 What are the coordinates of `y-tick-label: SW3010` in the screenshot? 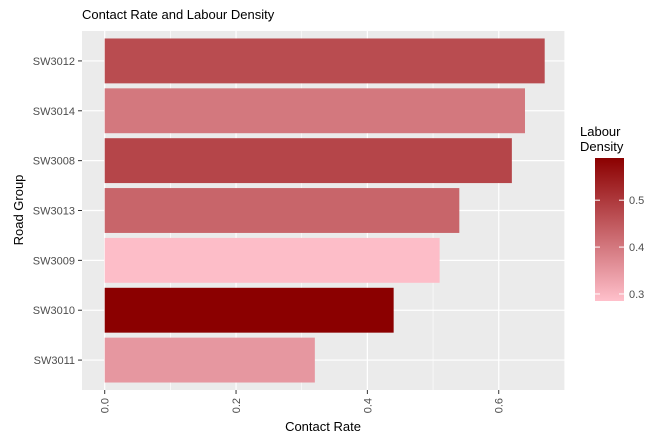 It's located at (54, 311).